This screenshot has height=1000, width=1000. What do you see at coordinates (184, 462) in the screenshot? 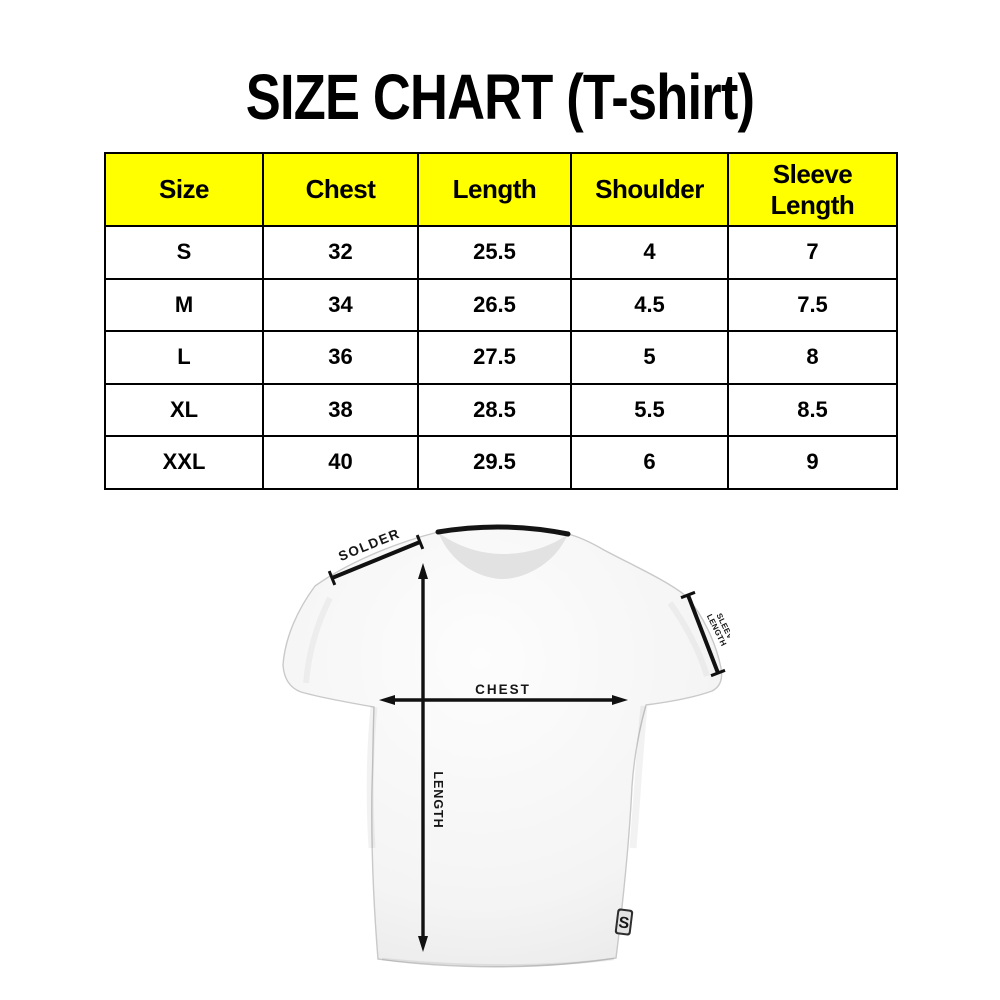
I see `table-cell: XXL` at bounding box center [184, 462].